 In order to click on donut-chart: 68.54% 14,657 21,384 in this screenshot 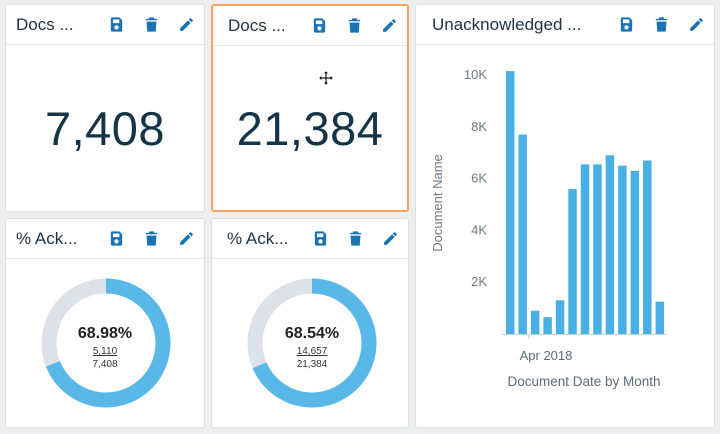, I will do `click(310, 343)`.